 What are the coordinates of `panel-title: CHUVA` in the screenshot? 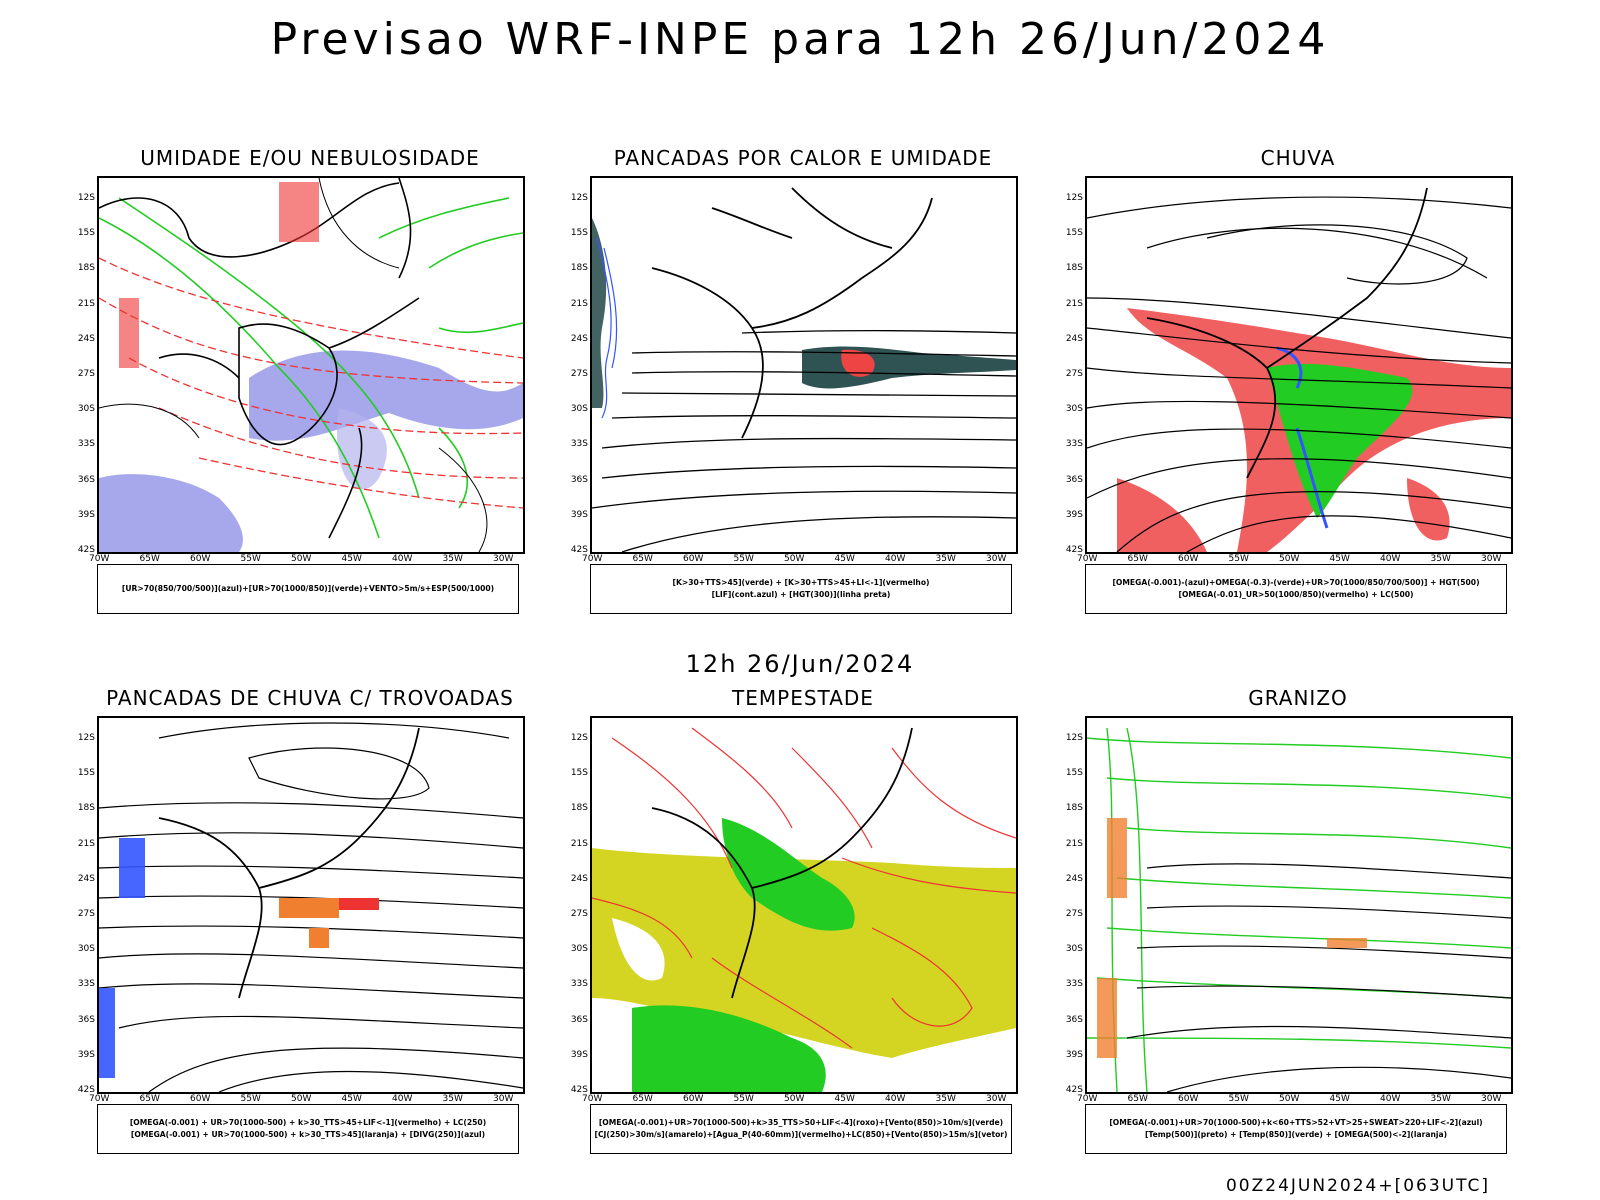 It's located at (1298, 158).